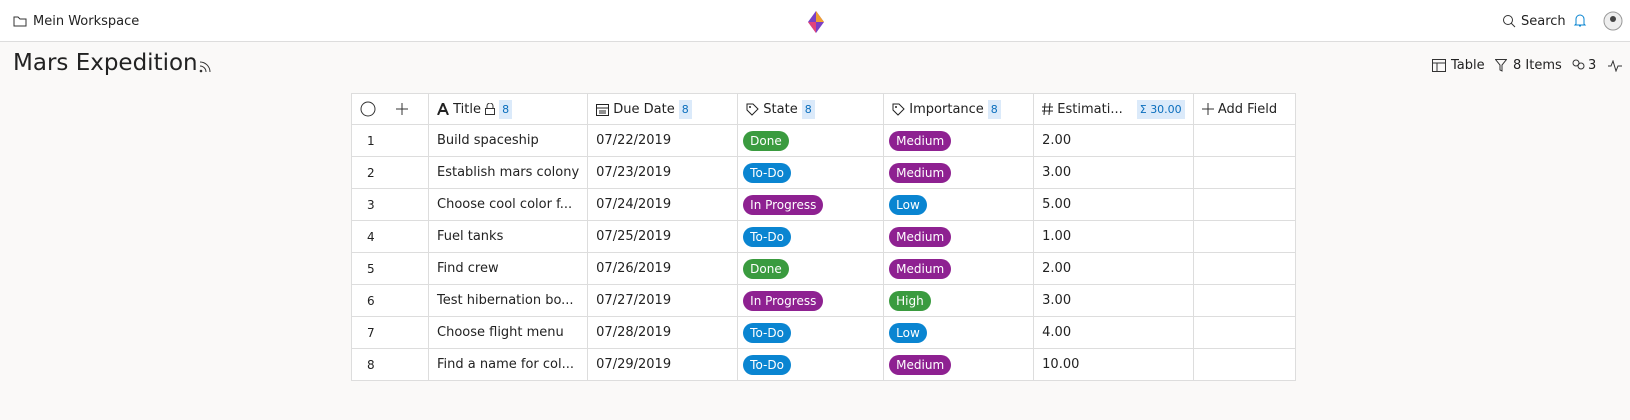 The image size is (1630, 420). What do you see at coordinates (390, 109) in the screenshot?
I see `select-column` at bounding box center [390, 109].